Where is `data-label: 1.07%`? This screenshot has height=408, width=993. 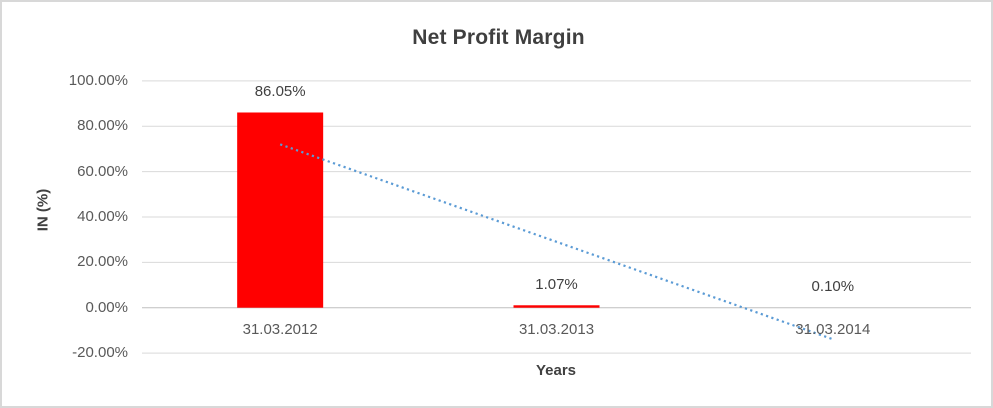
data-label: 1.07% is located at coordinates (556, 285).